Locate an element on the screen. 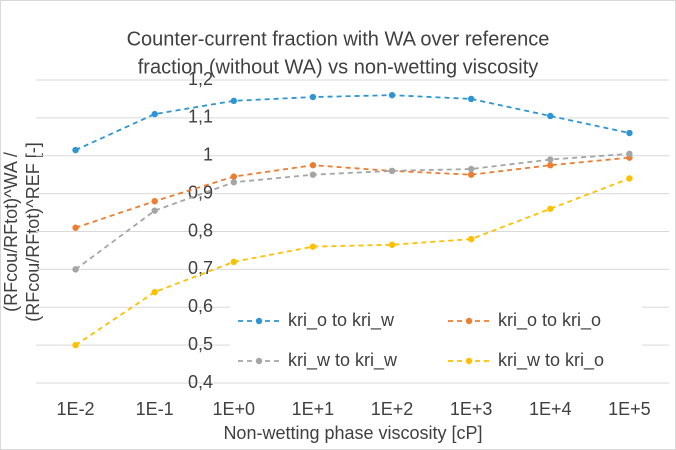  x-tick-label: 1E+1 is located at coordinates (313, 409).